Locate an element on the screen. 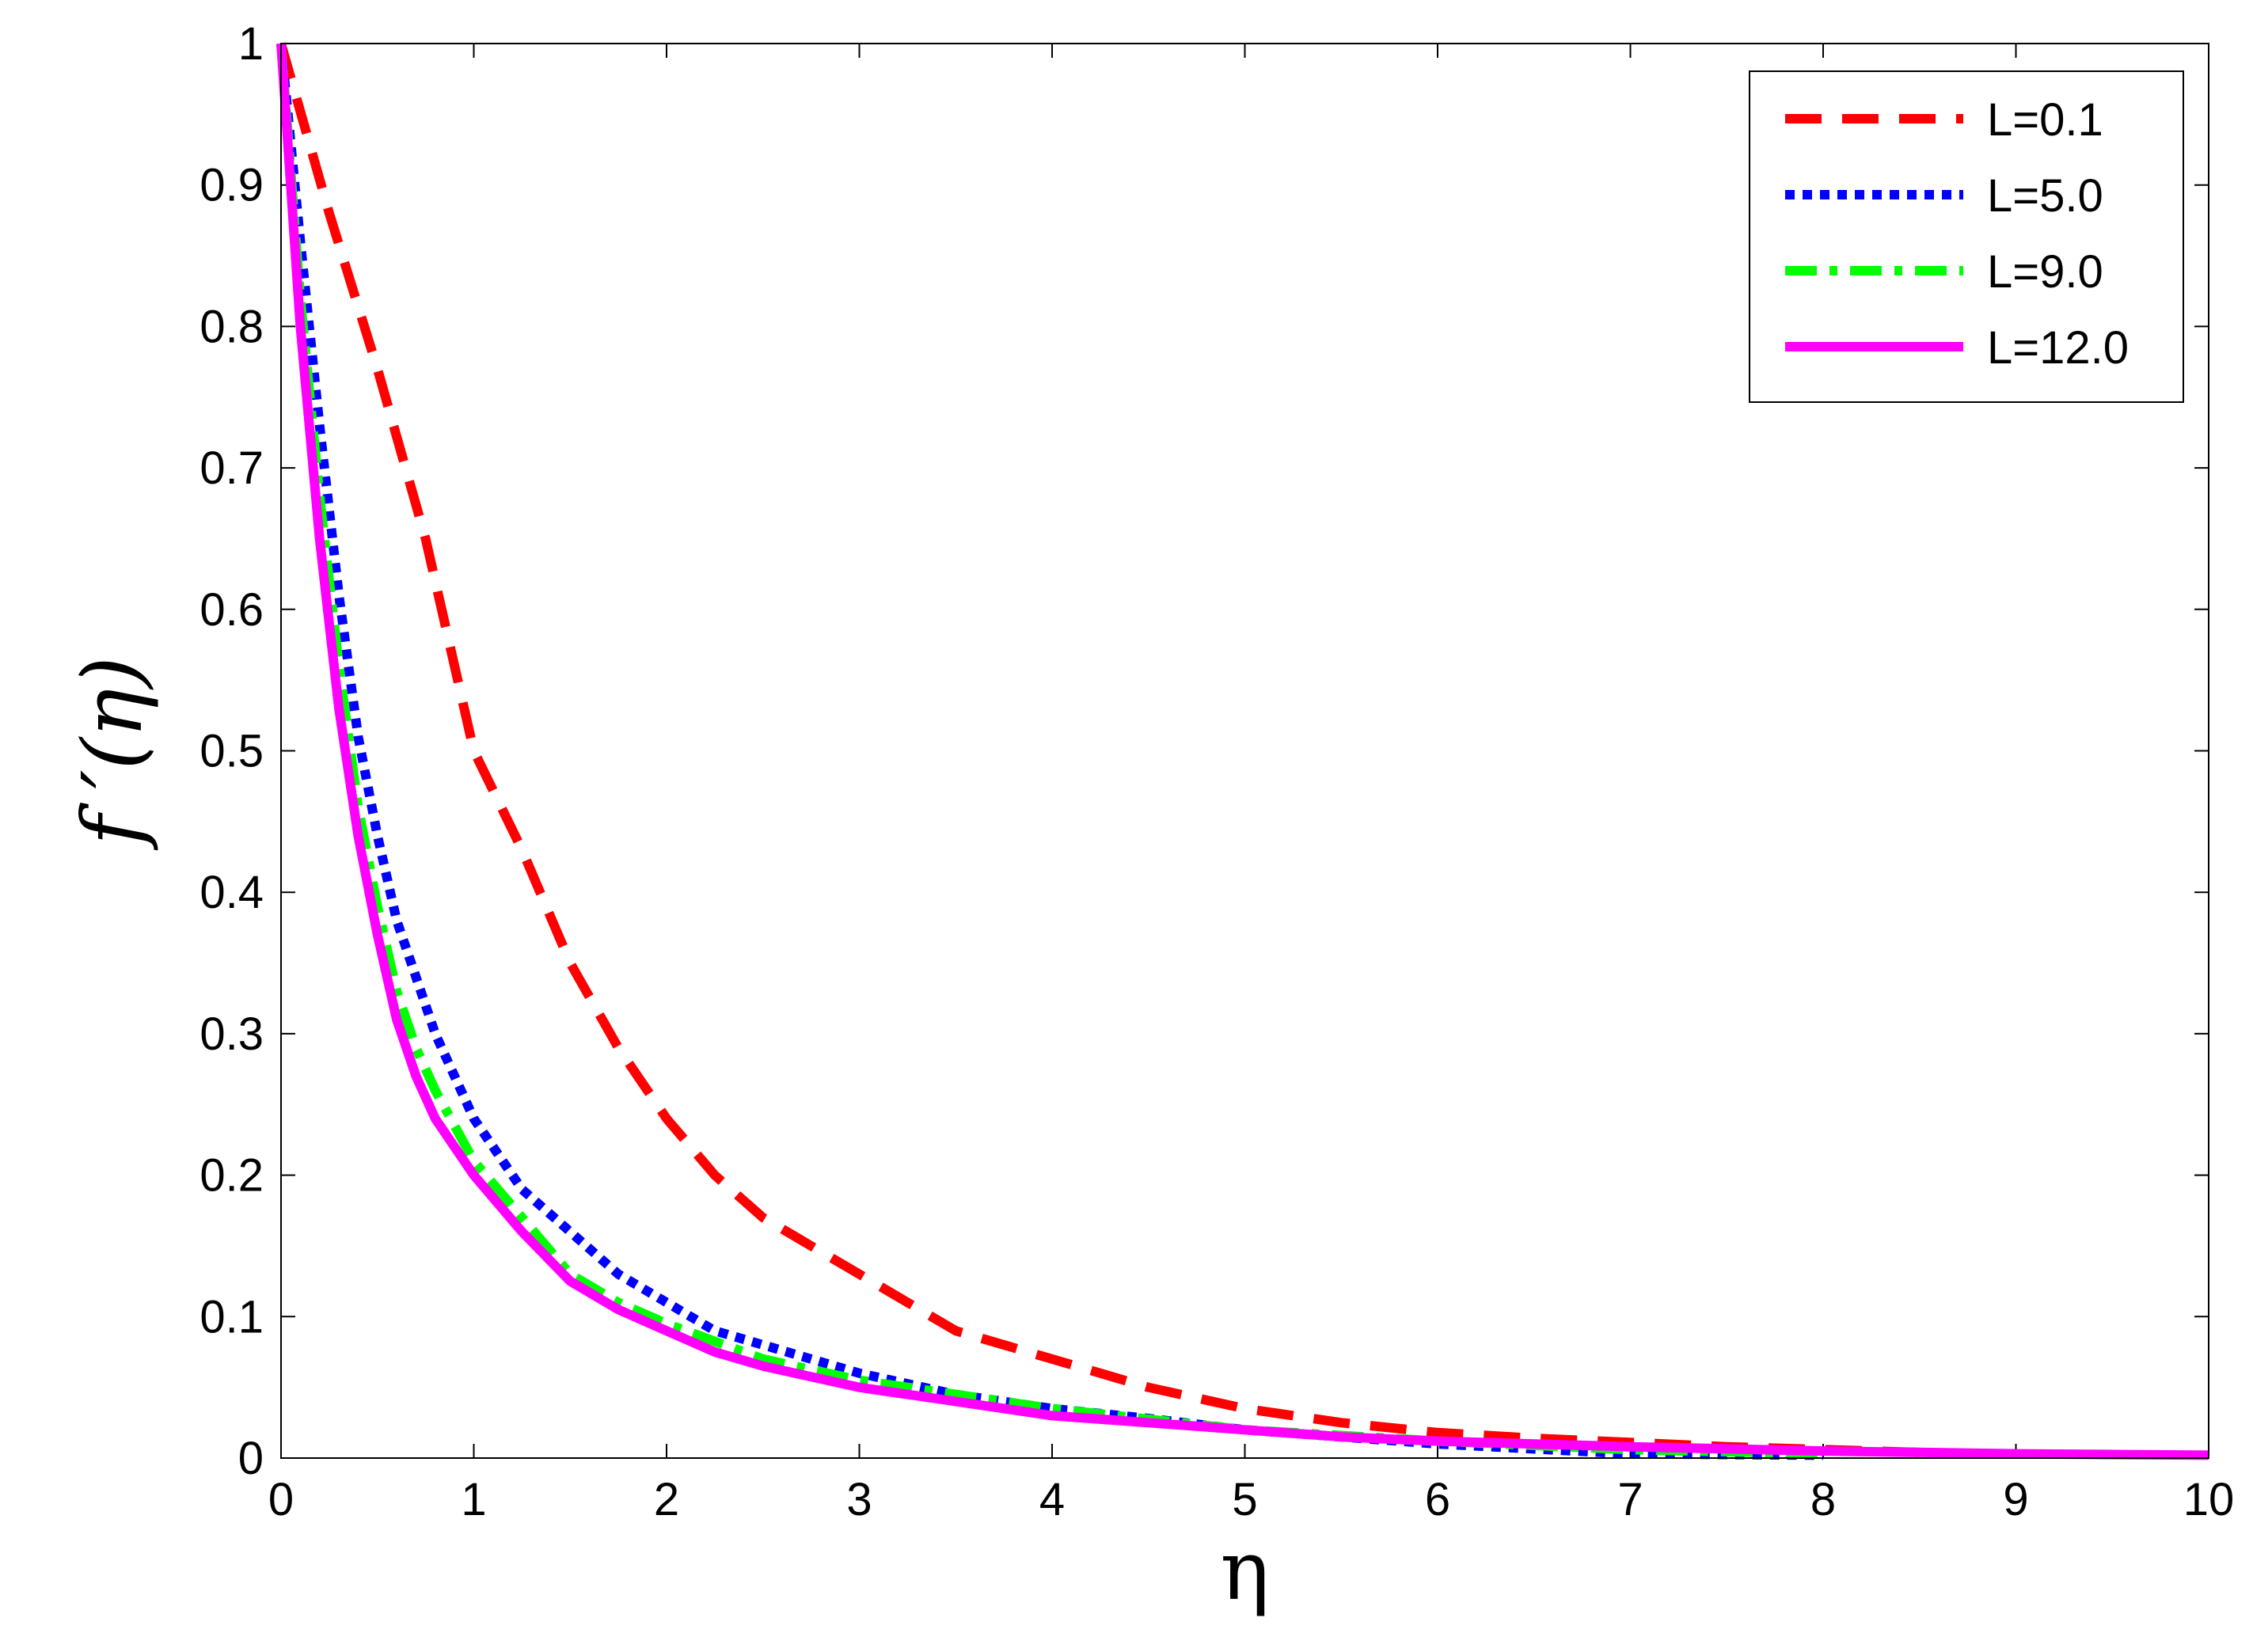 The width and height of the screenshot is (2253, 1652). x-tick-label: 0 is located at coordinates (281, 1500).